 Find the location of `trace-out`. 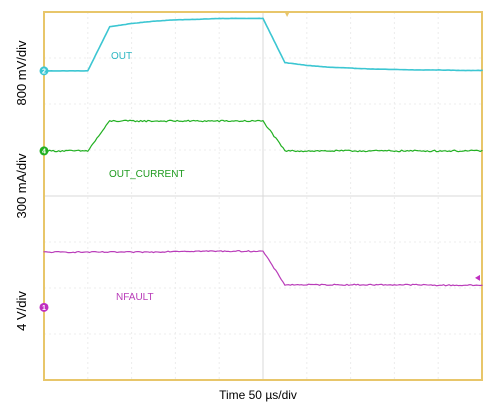

trace-out is located at coordinates (263, 44).